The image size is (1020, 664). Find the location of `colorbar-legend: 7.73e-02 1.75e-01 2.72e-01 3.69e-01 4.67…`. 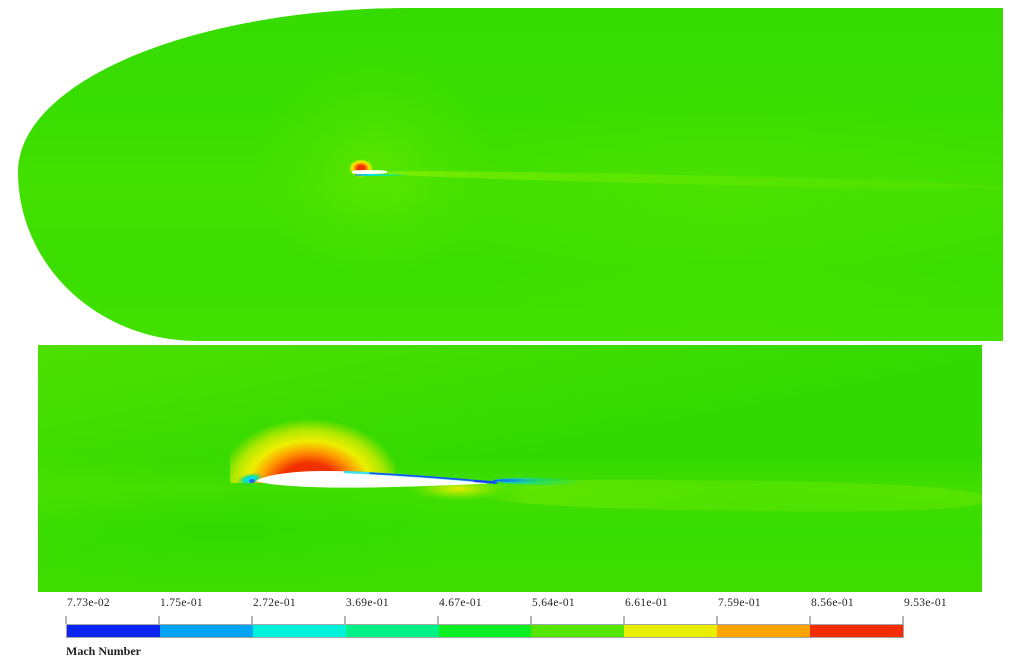

colorbar-legend: 7.73e-02 1.75e-01 2.72e-01 3.69e-01 4.67… is located at coordinates (510, 628).